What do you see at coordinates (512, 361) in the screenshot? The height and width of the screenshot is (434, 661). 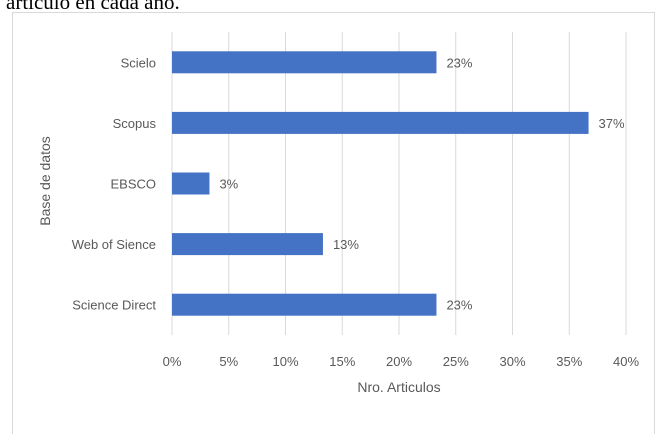 I see `x-tick-label: 30%` at bounding box center [512, 361].